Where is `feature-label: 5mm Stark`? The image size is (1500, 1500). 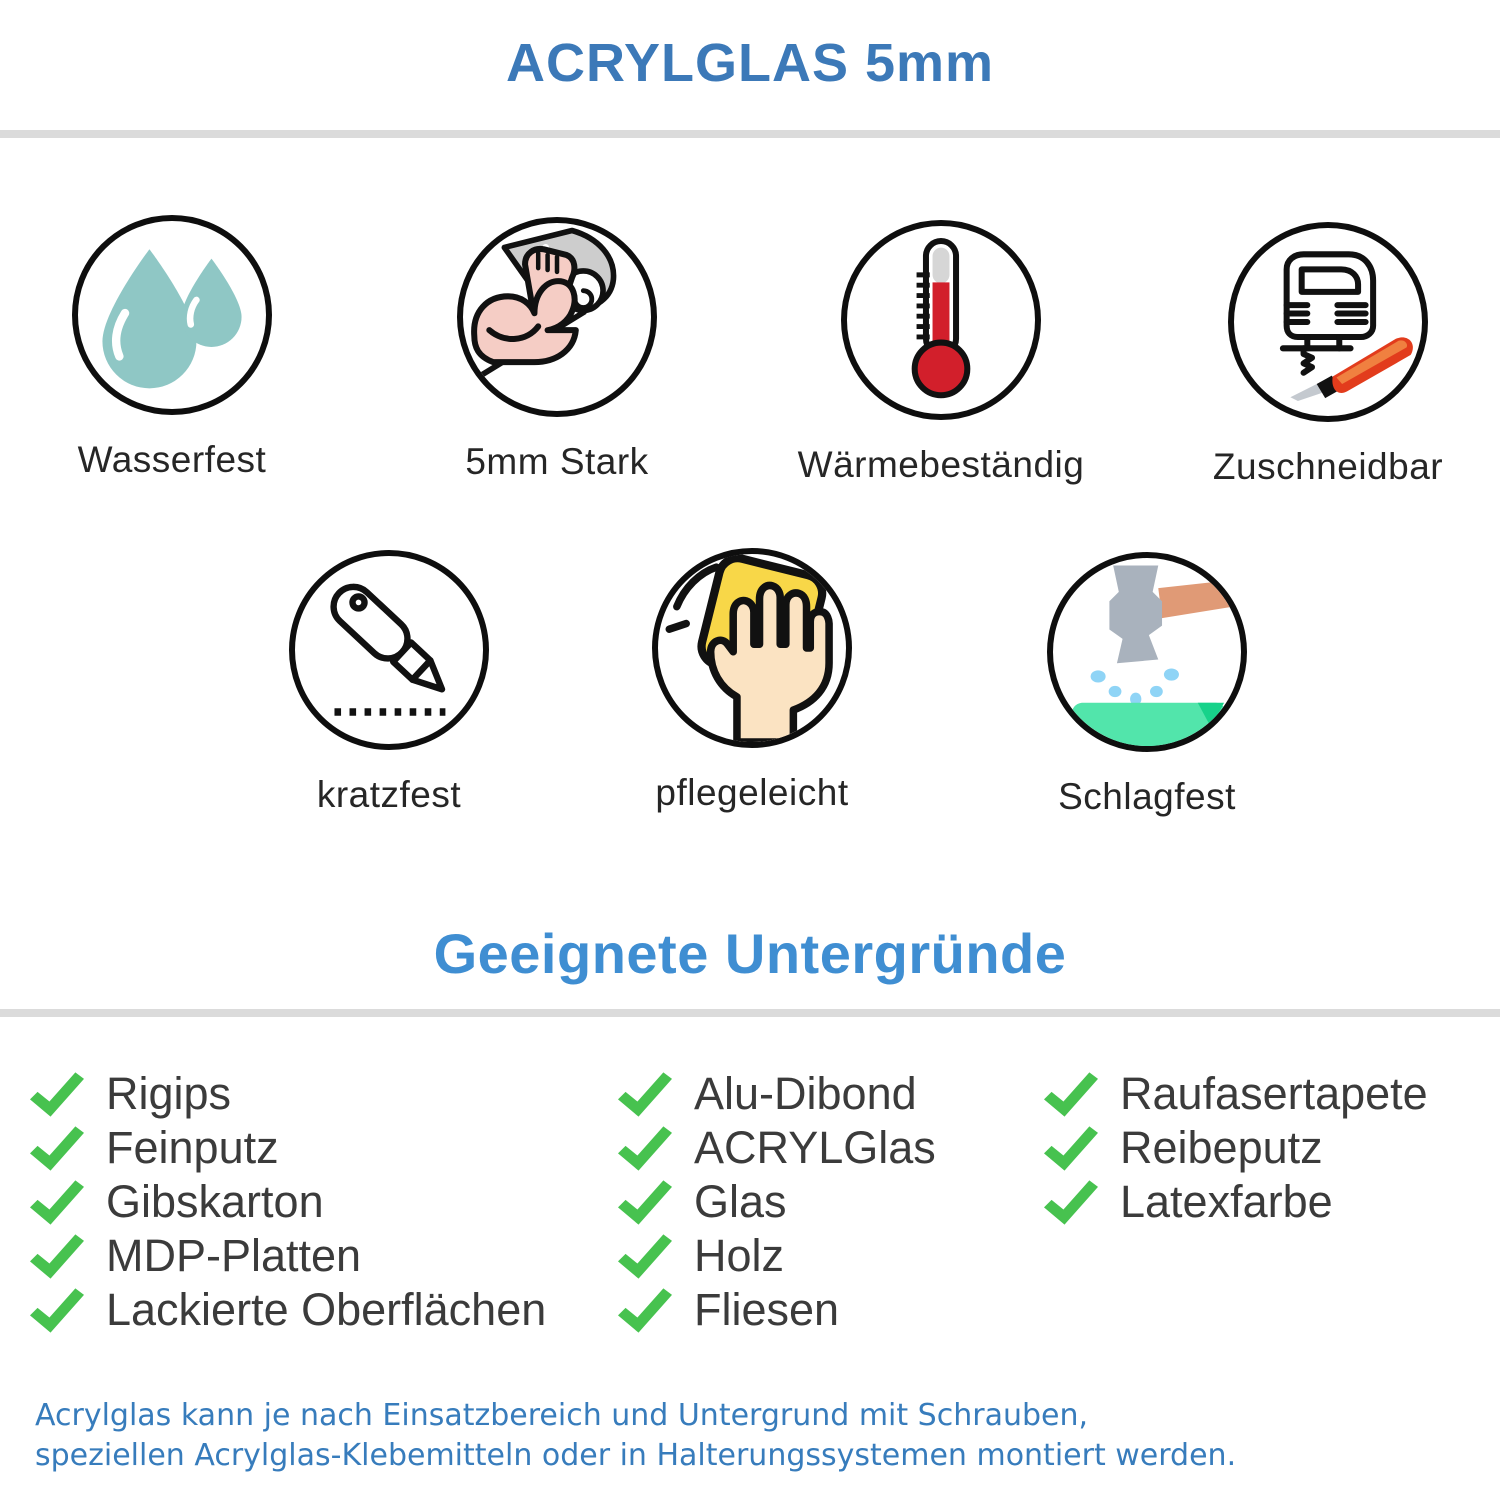
feature-label: 5mm Stark is located at coordinates (557, 461).